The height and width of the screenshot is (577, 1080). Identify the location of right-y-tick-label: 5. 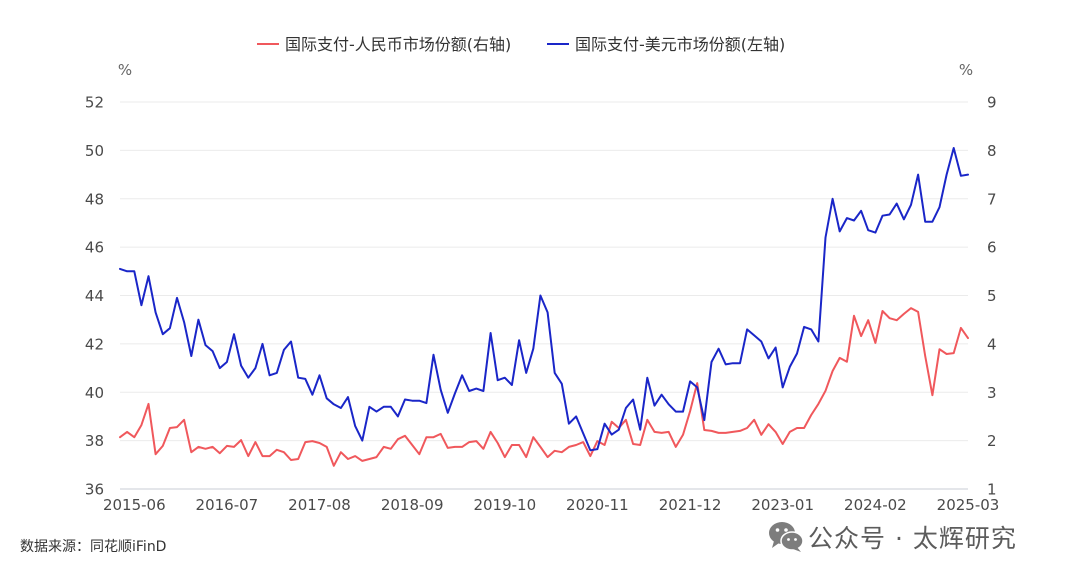
(992, 296).